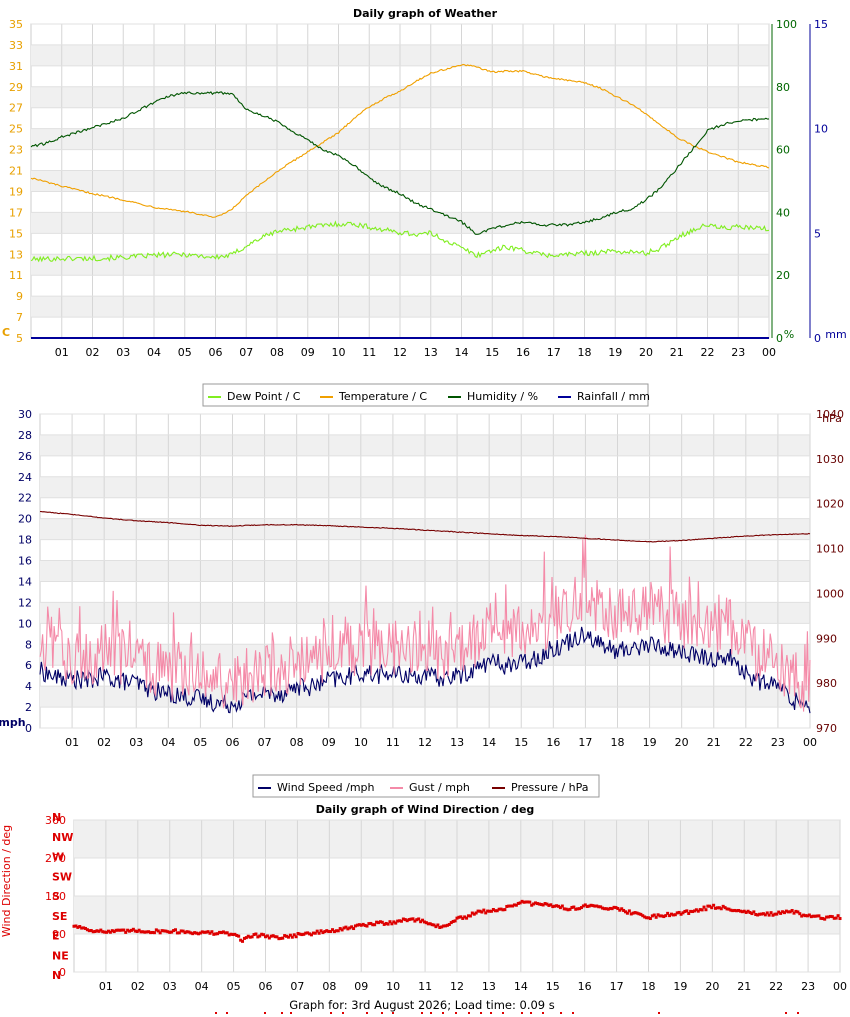  Describe the element at coordinates (266, 986) in the screenshot. I see `x-tick-label: 06` at that location.